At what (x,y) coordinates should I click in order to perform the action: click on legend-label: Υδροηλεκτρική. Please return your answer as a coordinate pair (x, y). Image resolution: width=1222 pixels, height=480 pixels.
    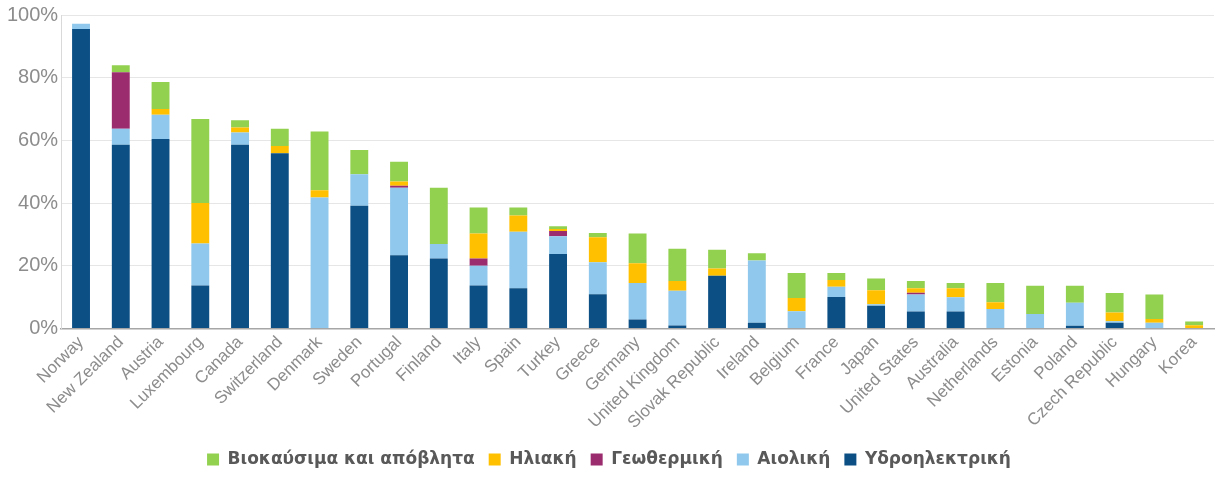
    Looking at the image, I should click on (937, 457).